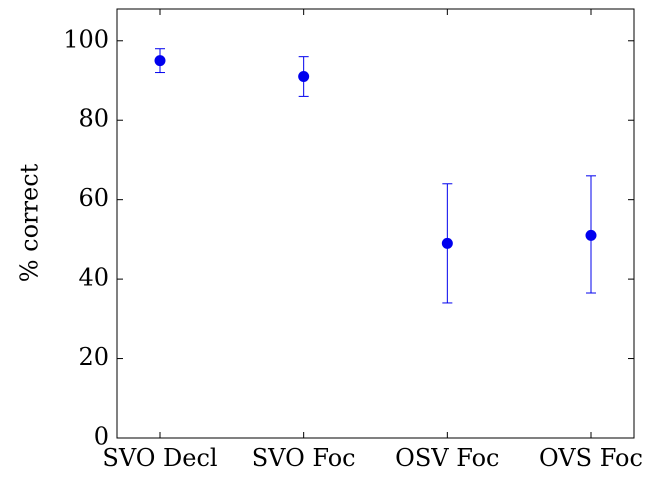 This screenshot has width=650, height=477. Describe the element at coordinates (30, 222) in the screenshot. I see `y-axis-title: % correct` at that location.